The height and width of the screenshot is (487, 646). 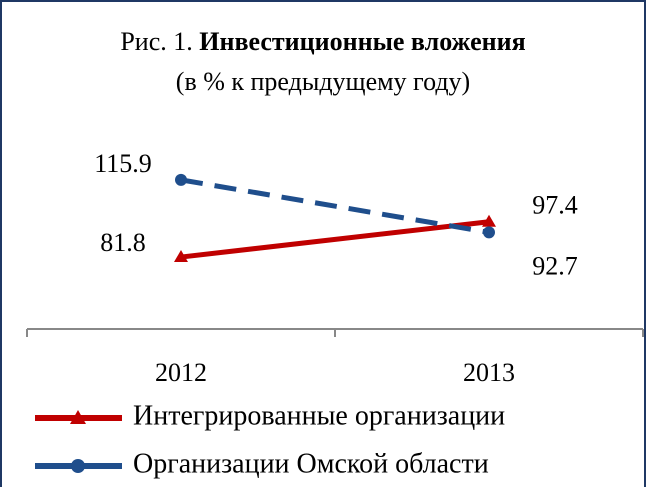 I want to click on data-label: 115.9, so click(x=123, y=163).